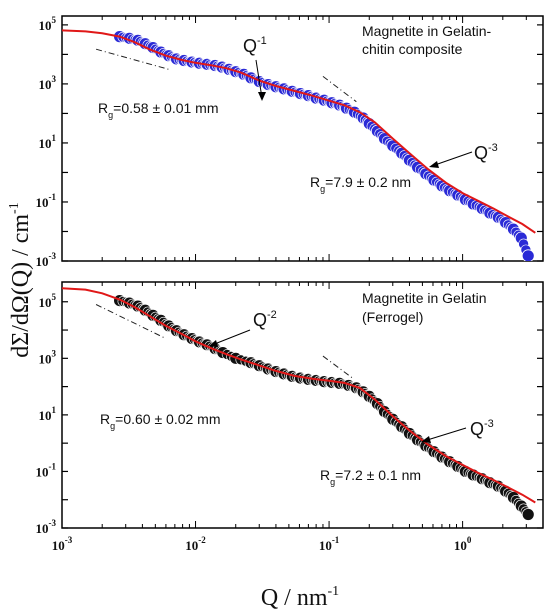 The width and height of the screenshot is (545, 615). What do you see at coordinates (272, 315) in the screenshot?
I see `bottom-q-slope2-exp: -2` at bounding box center [272, 315].